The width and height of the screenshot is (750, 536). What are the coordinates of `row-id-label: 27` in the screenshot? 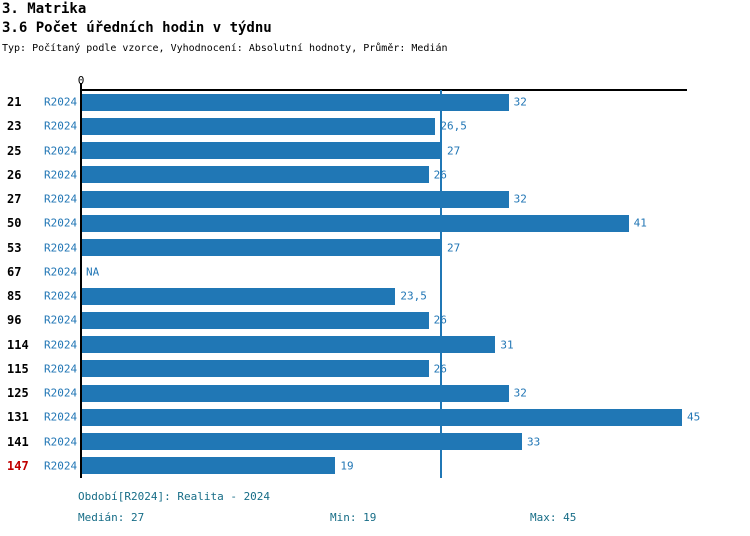 It's located at (14, 199).